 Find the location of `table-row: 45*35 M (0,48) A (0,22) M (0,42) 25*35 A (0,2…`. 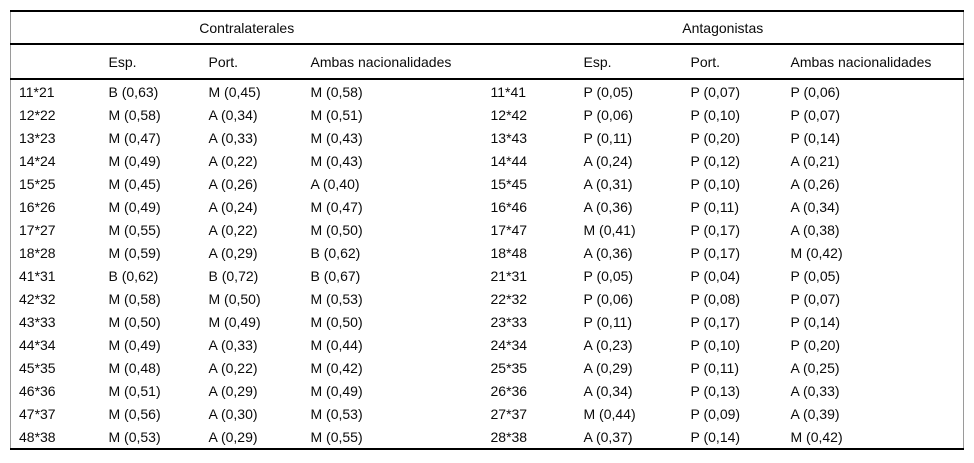

table-row: 45*35 M (0,48) A (0,22) M (0,42) 25*35 A (0,2… is located at coordinates (487, 367).